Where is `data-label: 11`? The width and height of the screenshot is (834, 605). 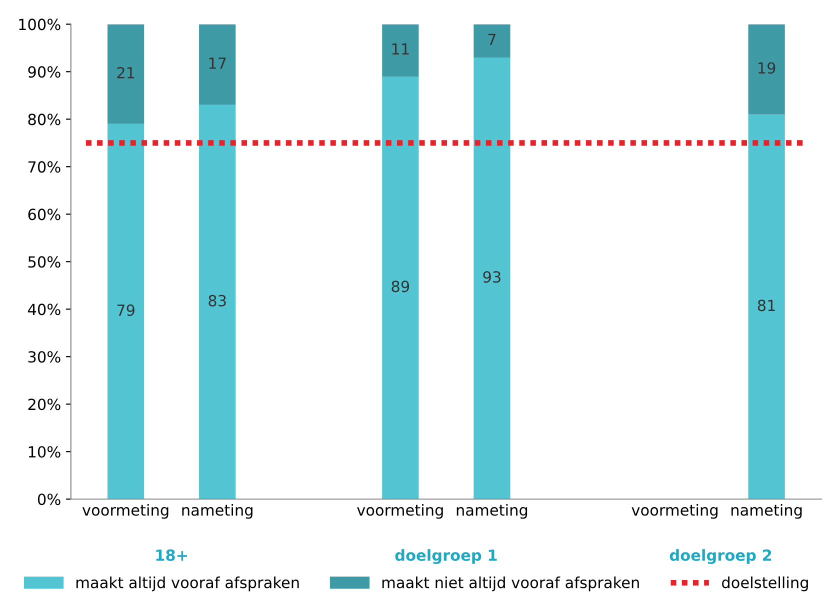
data-label: 11 is located at coordinates (400, 49).